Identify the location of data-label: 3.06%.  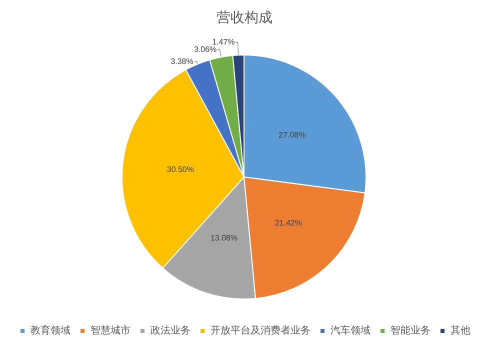
(205, 49).